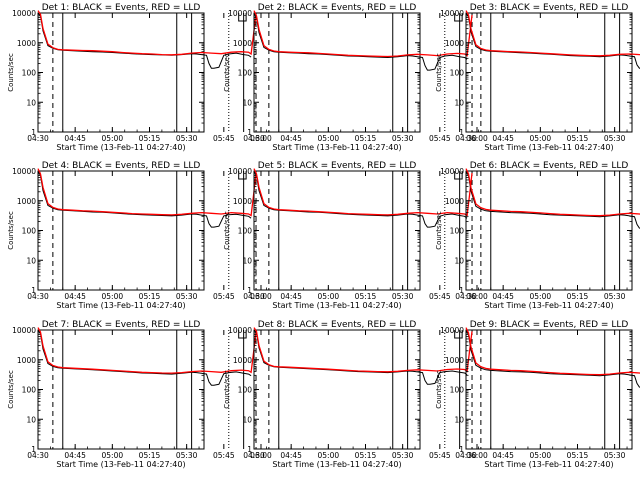  Describe the element at coordinates (337, 8) in the screenshot. I see `panel-title: Det 2: BLACK = Events, RED = LLD` at that location.